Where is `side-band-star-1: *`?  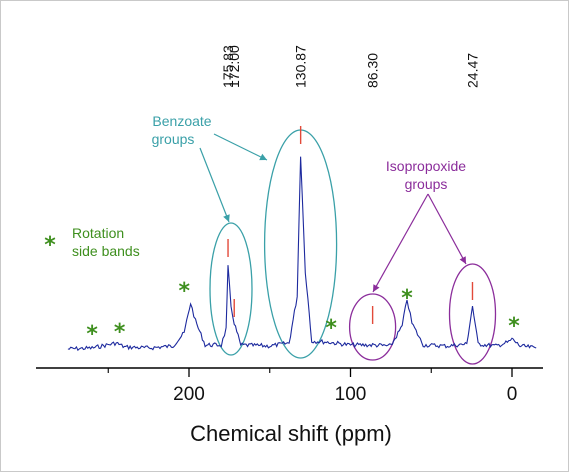
side-band-star-1: * is located at coordinates (120, 332).